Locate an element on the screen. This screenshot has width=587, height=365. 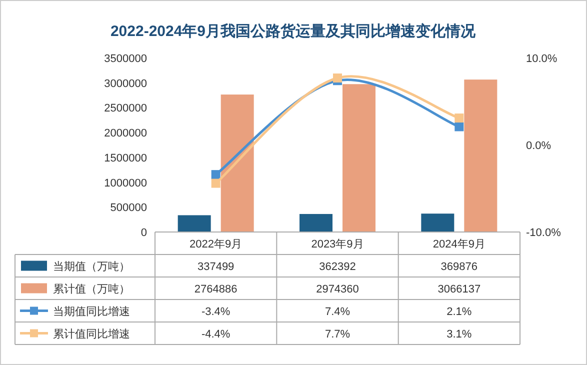
x-tick-label: 2024年9月 is located at coordinates (459, 244).